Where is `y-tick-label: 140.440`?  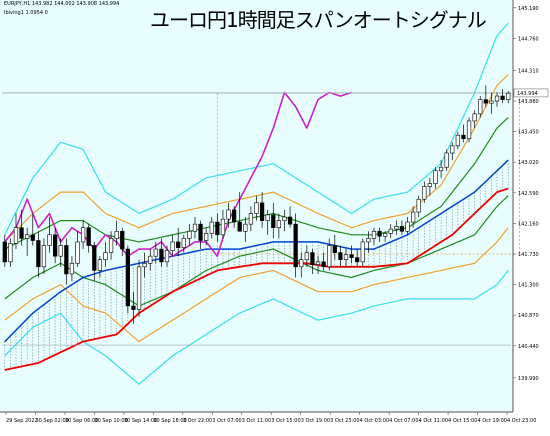
y-tick-label: 140.440 is located at coordinates (528, 347).